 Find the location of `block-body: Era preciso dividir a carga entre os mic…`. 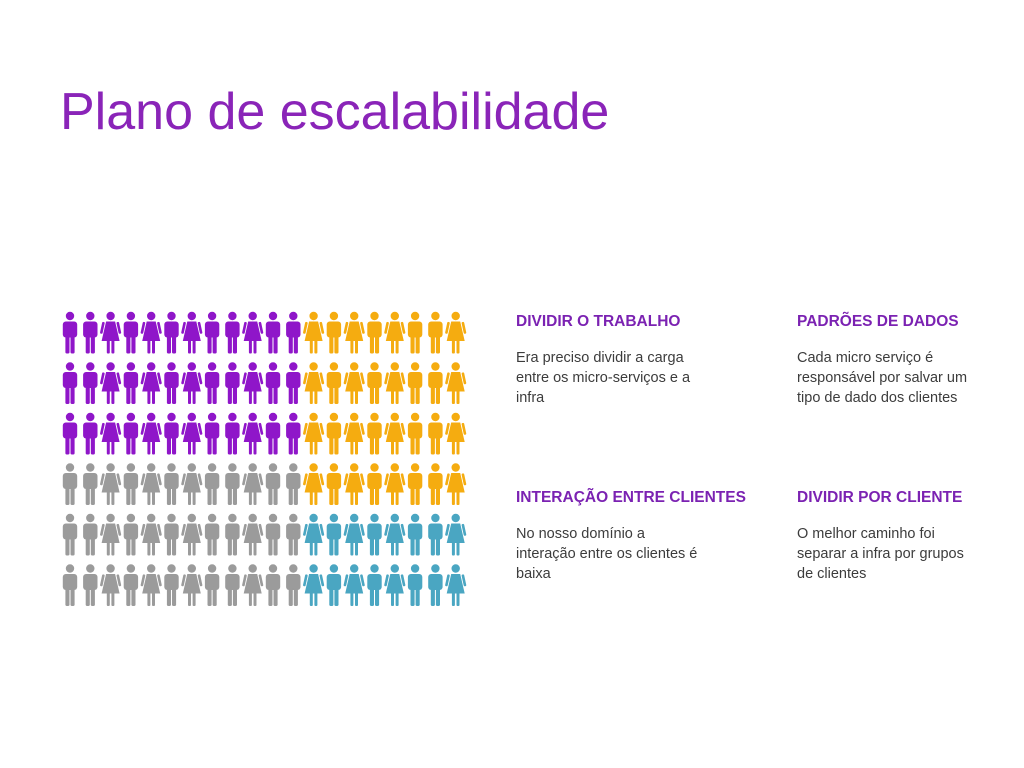

block-body: Era preciso dividir a carga entre os mic… is located at coordinates (603, 377).